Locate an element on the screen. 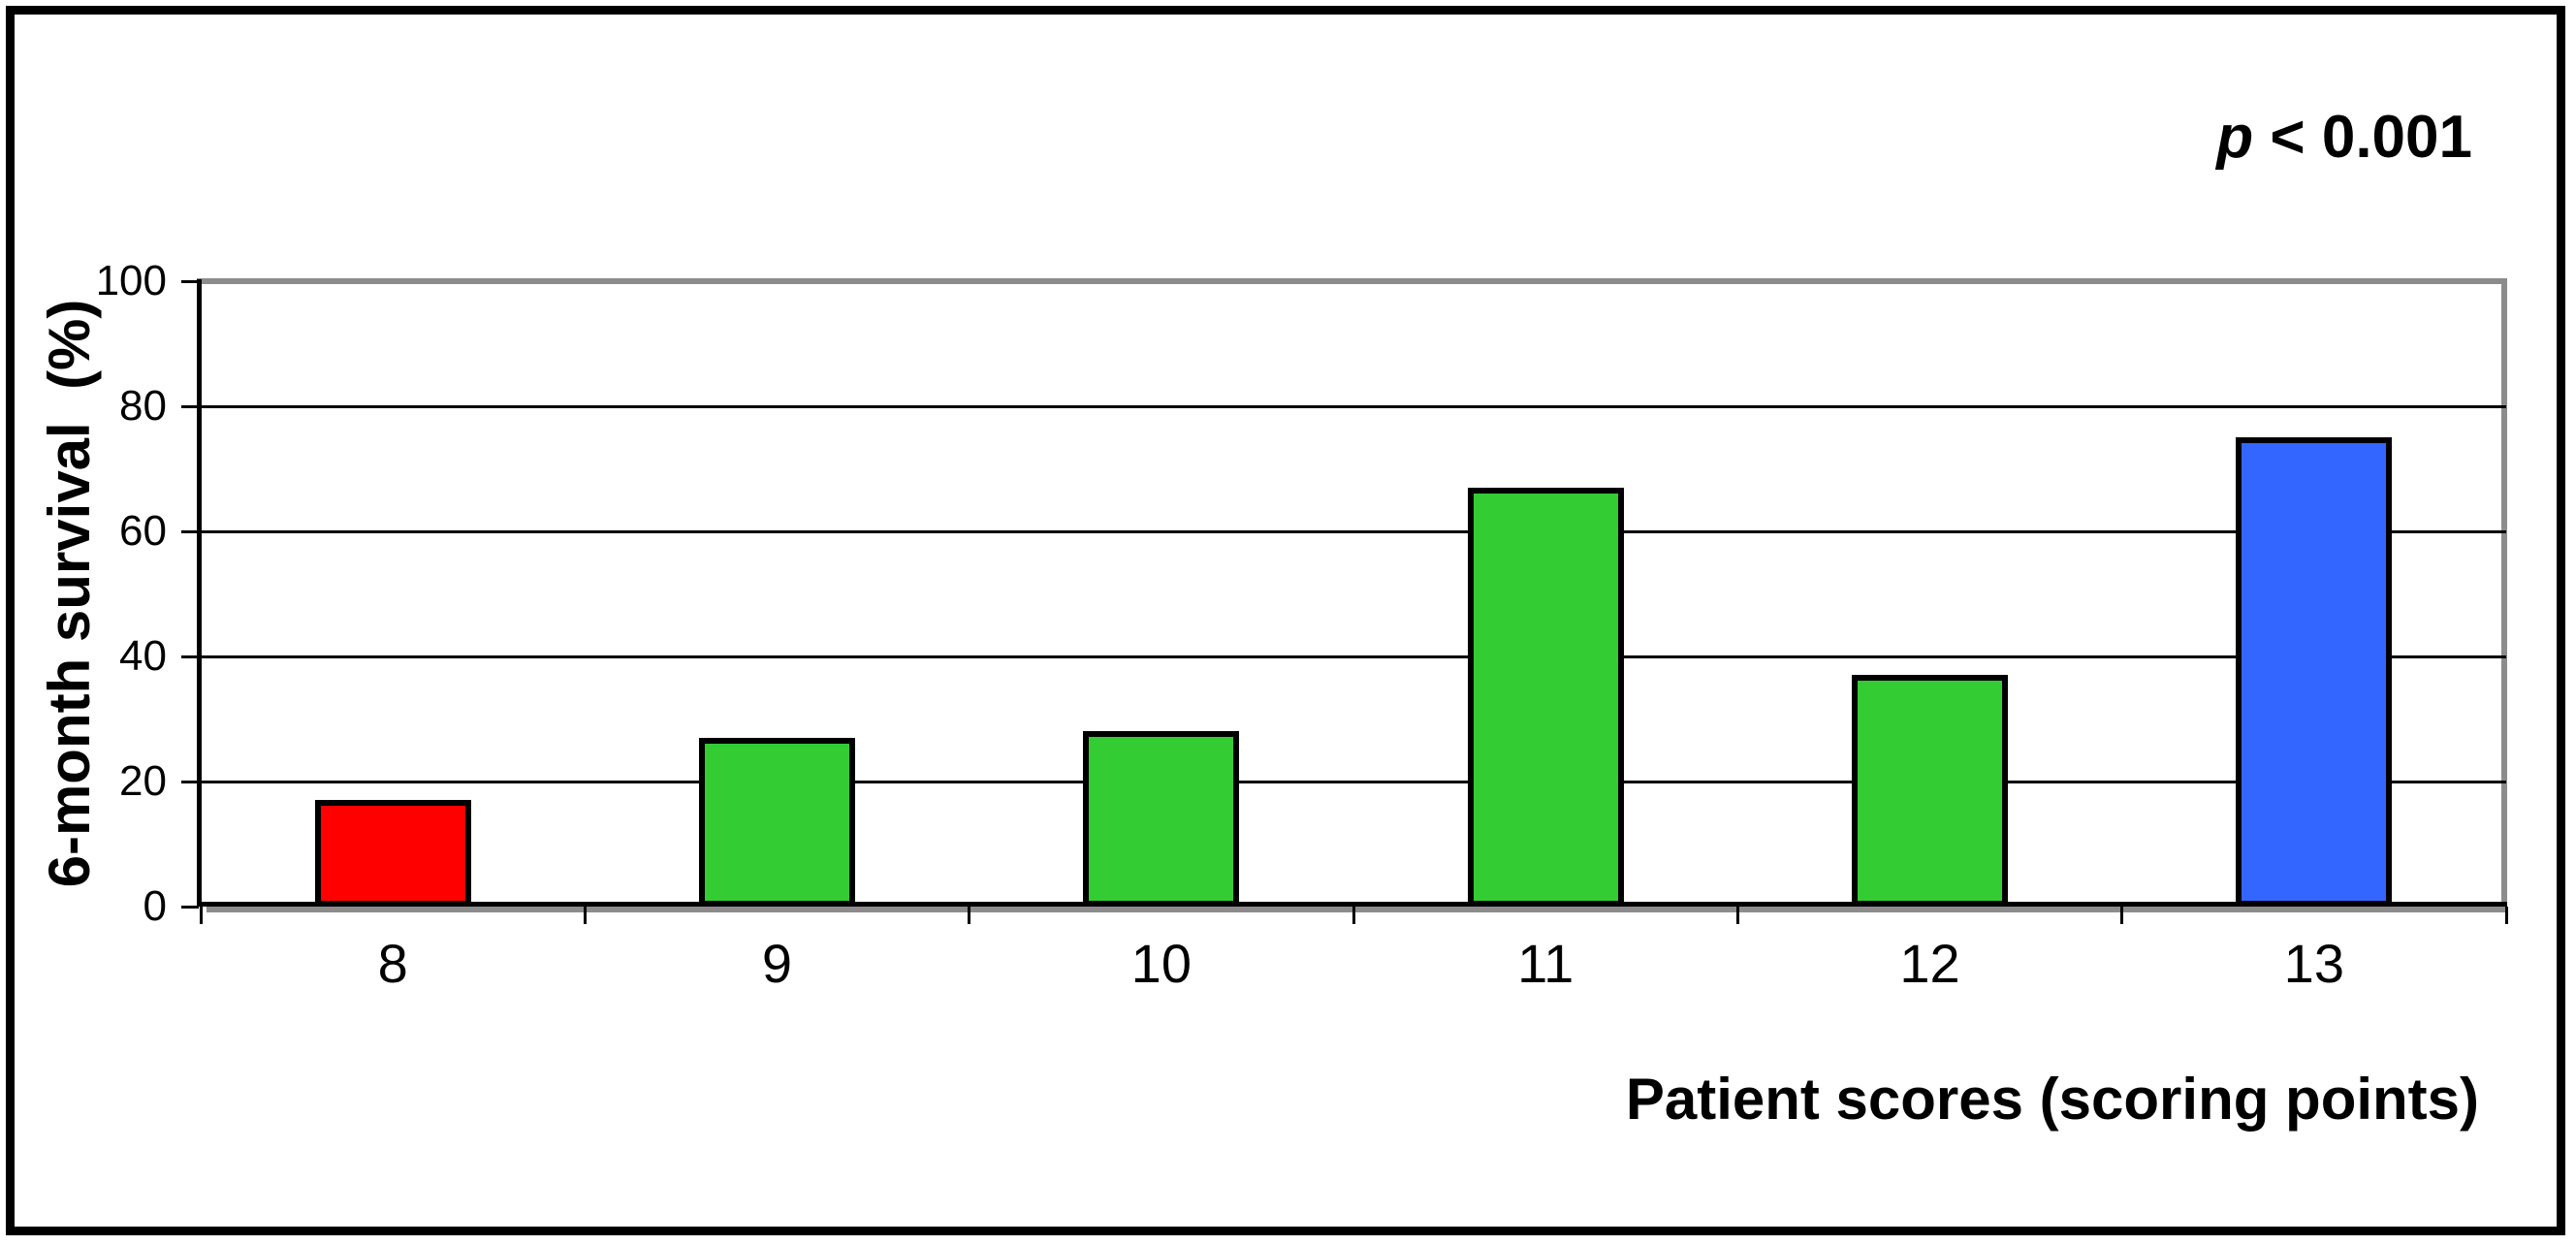 The height and width of the screenshot is (1245, 2576). y-tick-label-0: 0 is located at coordinates (155, 906).